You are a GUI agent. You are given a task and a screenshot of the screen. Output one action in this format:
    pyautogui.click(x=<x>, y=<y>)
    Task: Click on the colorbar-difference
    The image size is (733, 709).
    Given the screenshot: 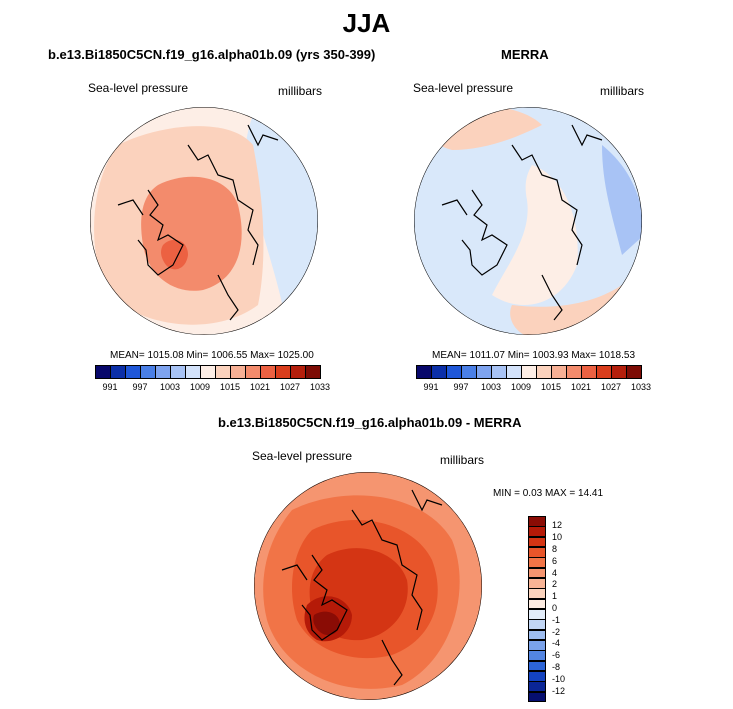 What is the action you would take?
    pyautogui.click(x=537, y=609)
    